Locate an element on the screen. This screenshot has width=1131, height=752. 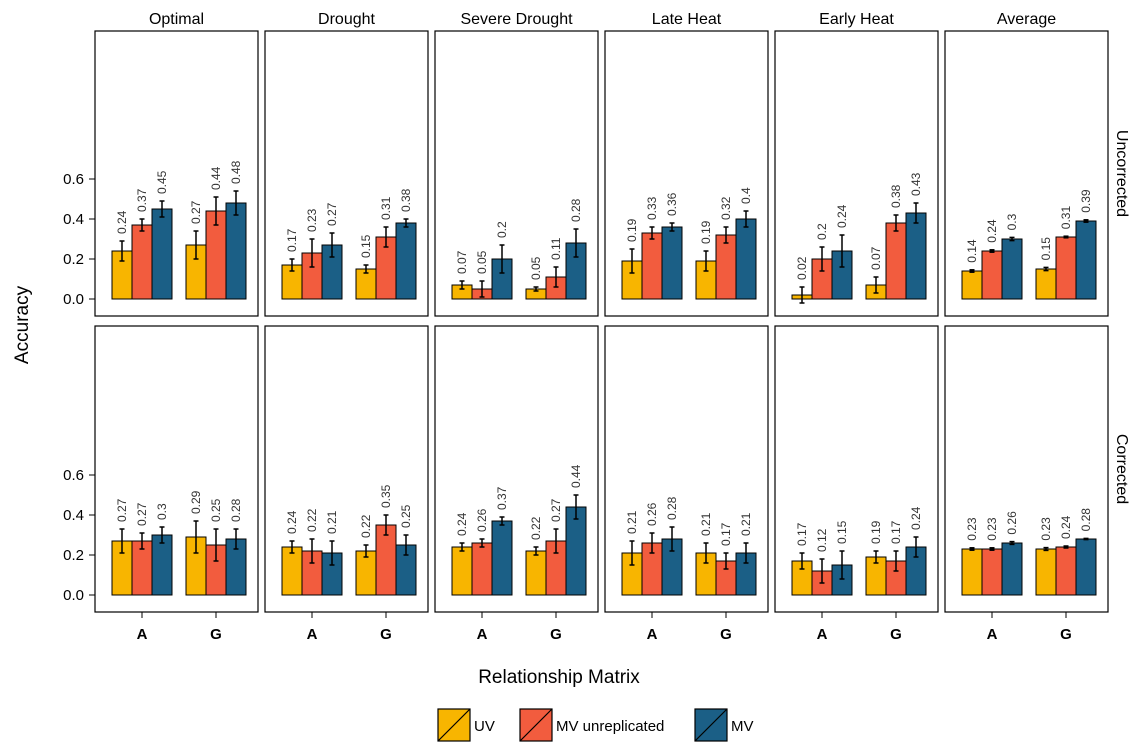
column-title-average: Average is located at coordinates (1026, 19).